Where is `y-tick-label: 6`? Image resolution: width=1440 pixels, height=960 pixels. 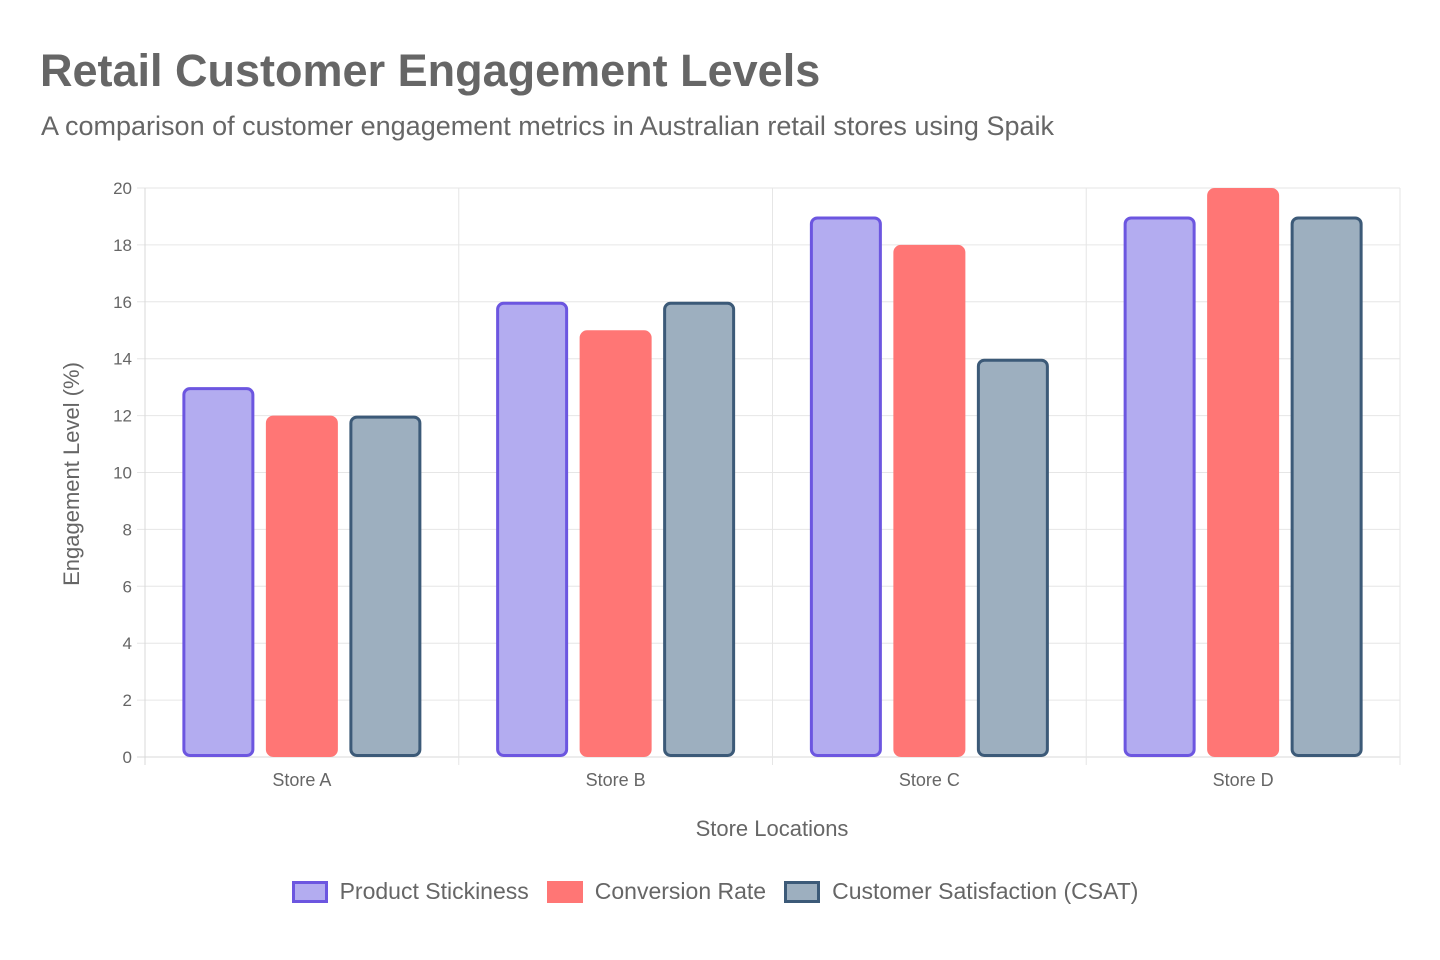 y-tick-label: 6 is located at coordinates (127, 586).